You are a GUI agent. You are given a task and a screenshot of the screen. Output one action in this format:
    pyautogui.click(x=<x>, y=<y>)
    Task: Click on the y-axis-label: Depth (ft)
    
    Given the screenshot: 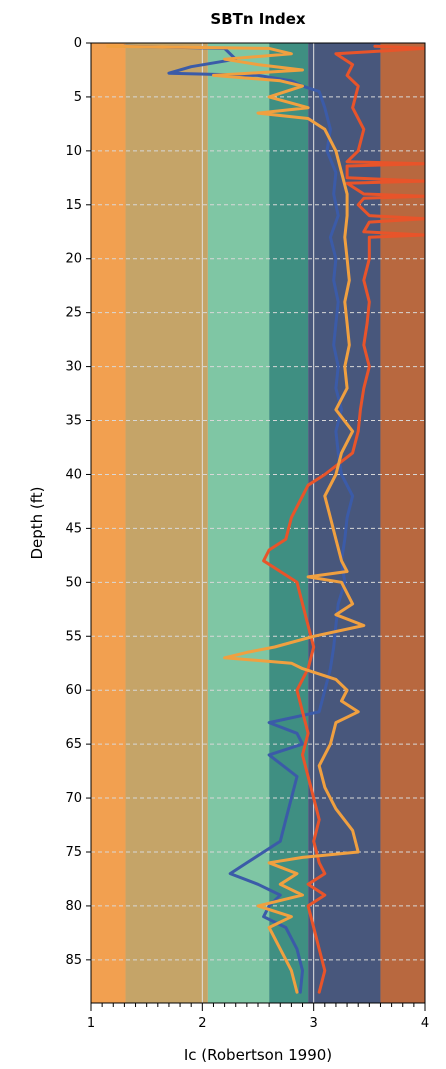 What is the action you would take?
    pyautogui.click(x=37, y=522)
    